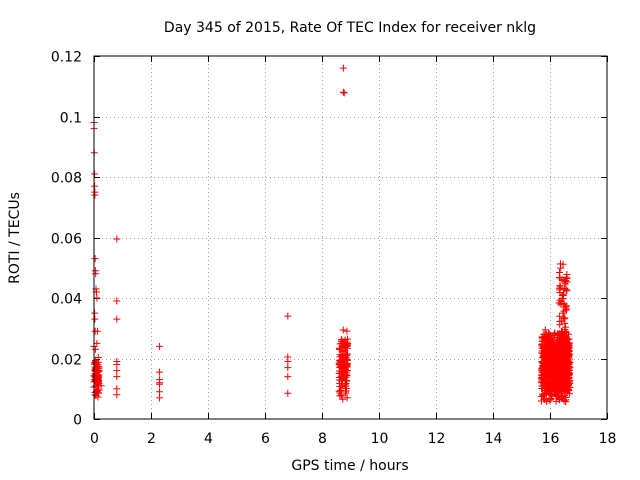  I want to click on y-tick-label: 0.12, so click(66, 58).